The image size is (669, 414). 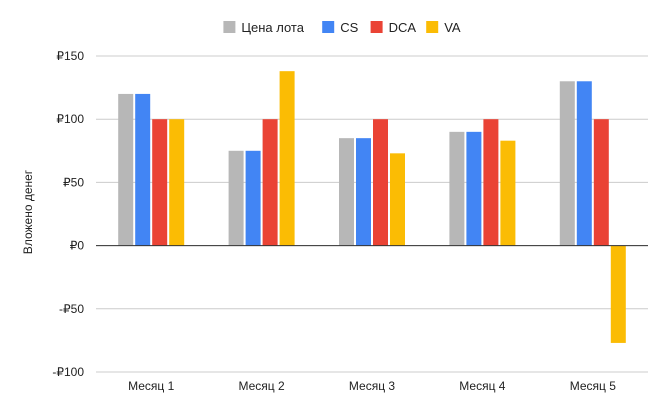 I want to click on x-tick-label: Месяц 3, so click(x=372, y=386).